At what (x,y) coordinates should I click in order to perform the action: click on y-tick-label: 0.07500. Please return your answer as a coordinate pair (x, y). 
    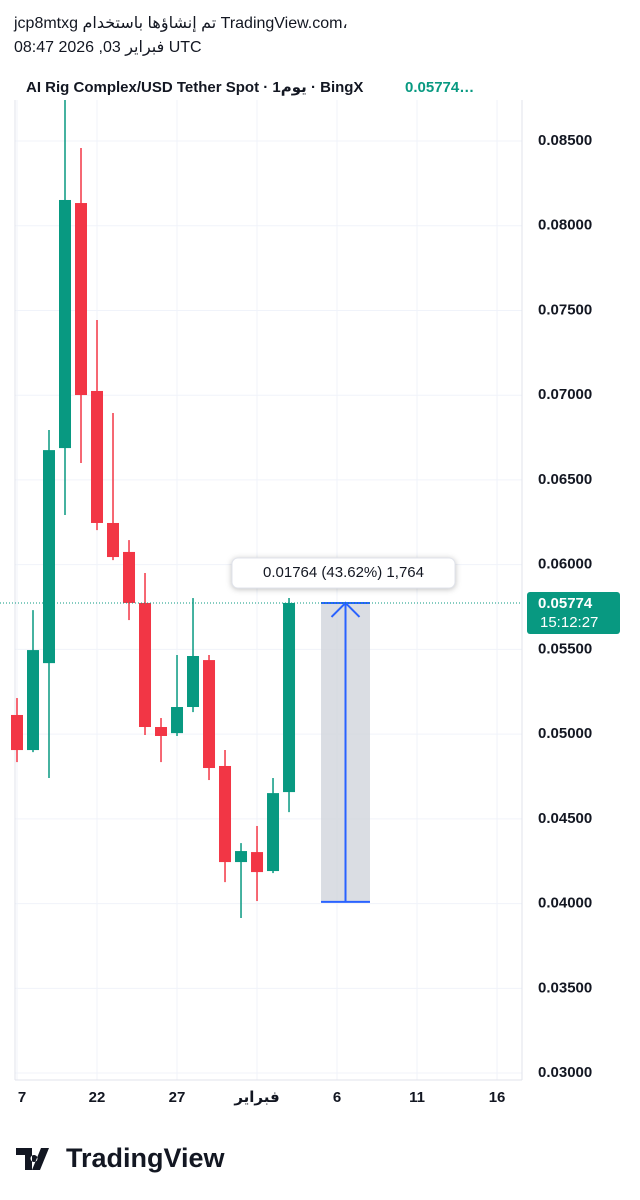
    Looking at the image, I should click on (565, 309).